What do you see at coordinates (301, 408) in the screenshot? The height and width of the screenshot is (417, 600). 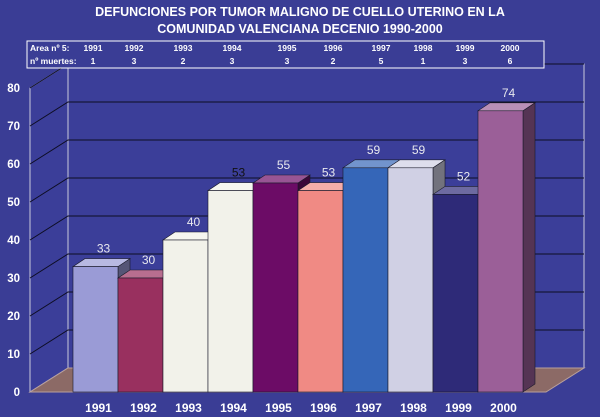 I see `x-axis-categories: 1991 1992 1993 1994 1995 1996 1997 1998 1999 2000` at bounding box center [301, 408].